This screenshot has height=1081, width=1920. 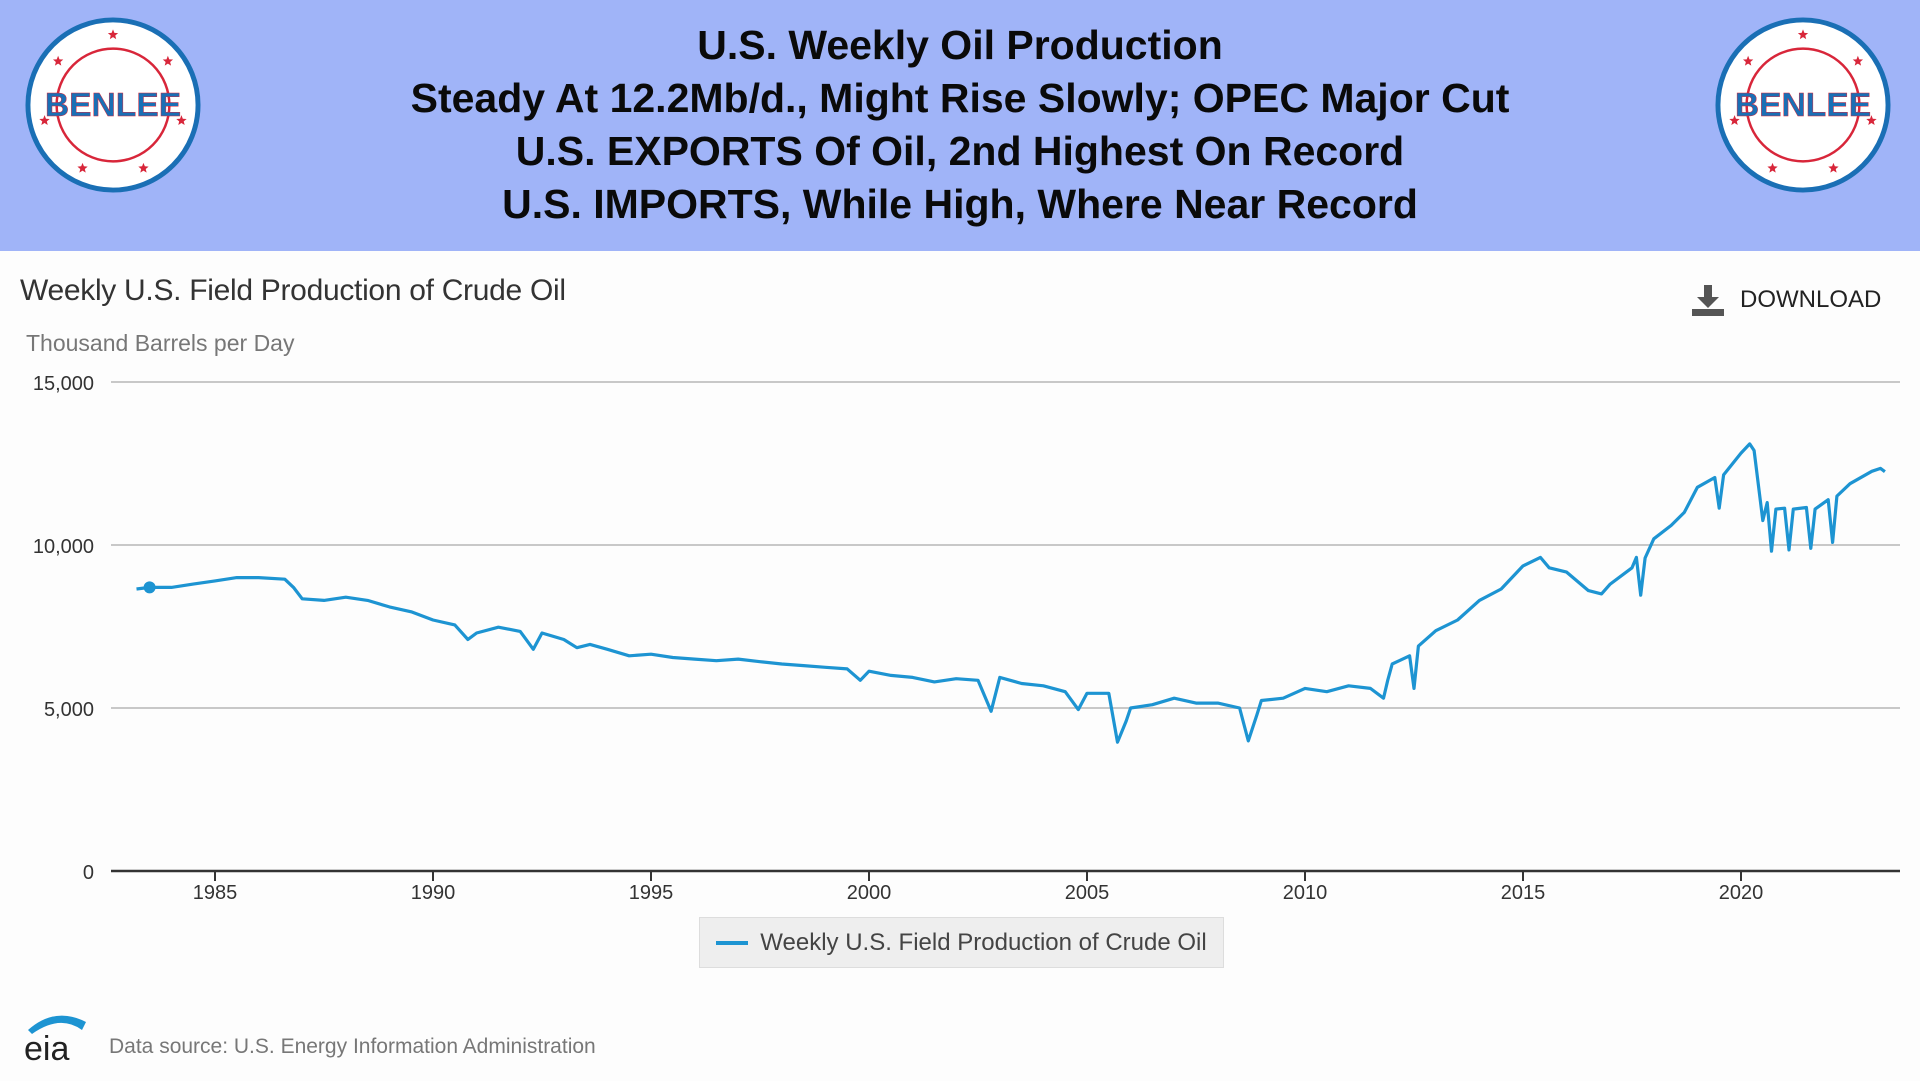 I want to click on y-tick-label: 15,000, so click(x=63, y=384).